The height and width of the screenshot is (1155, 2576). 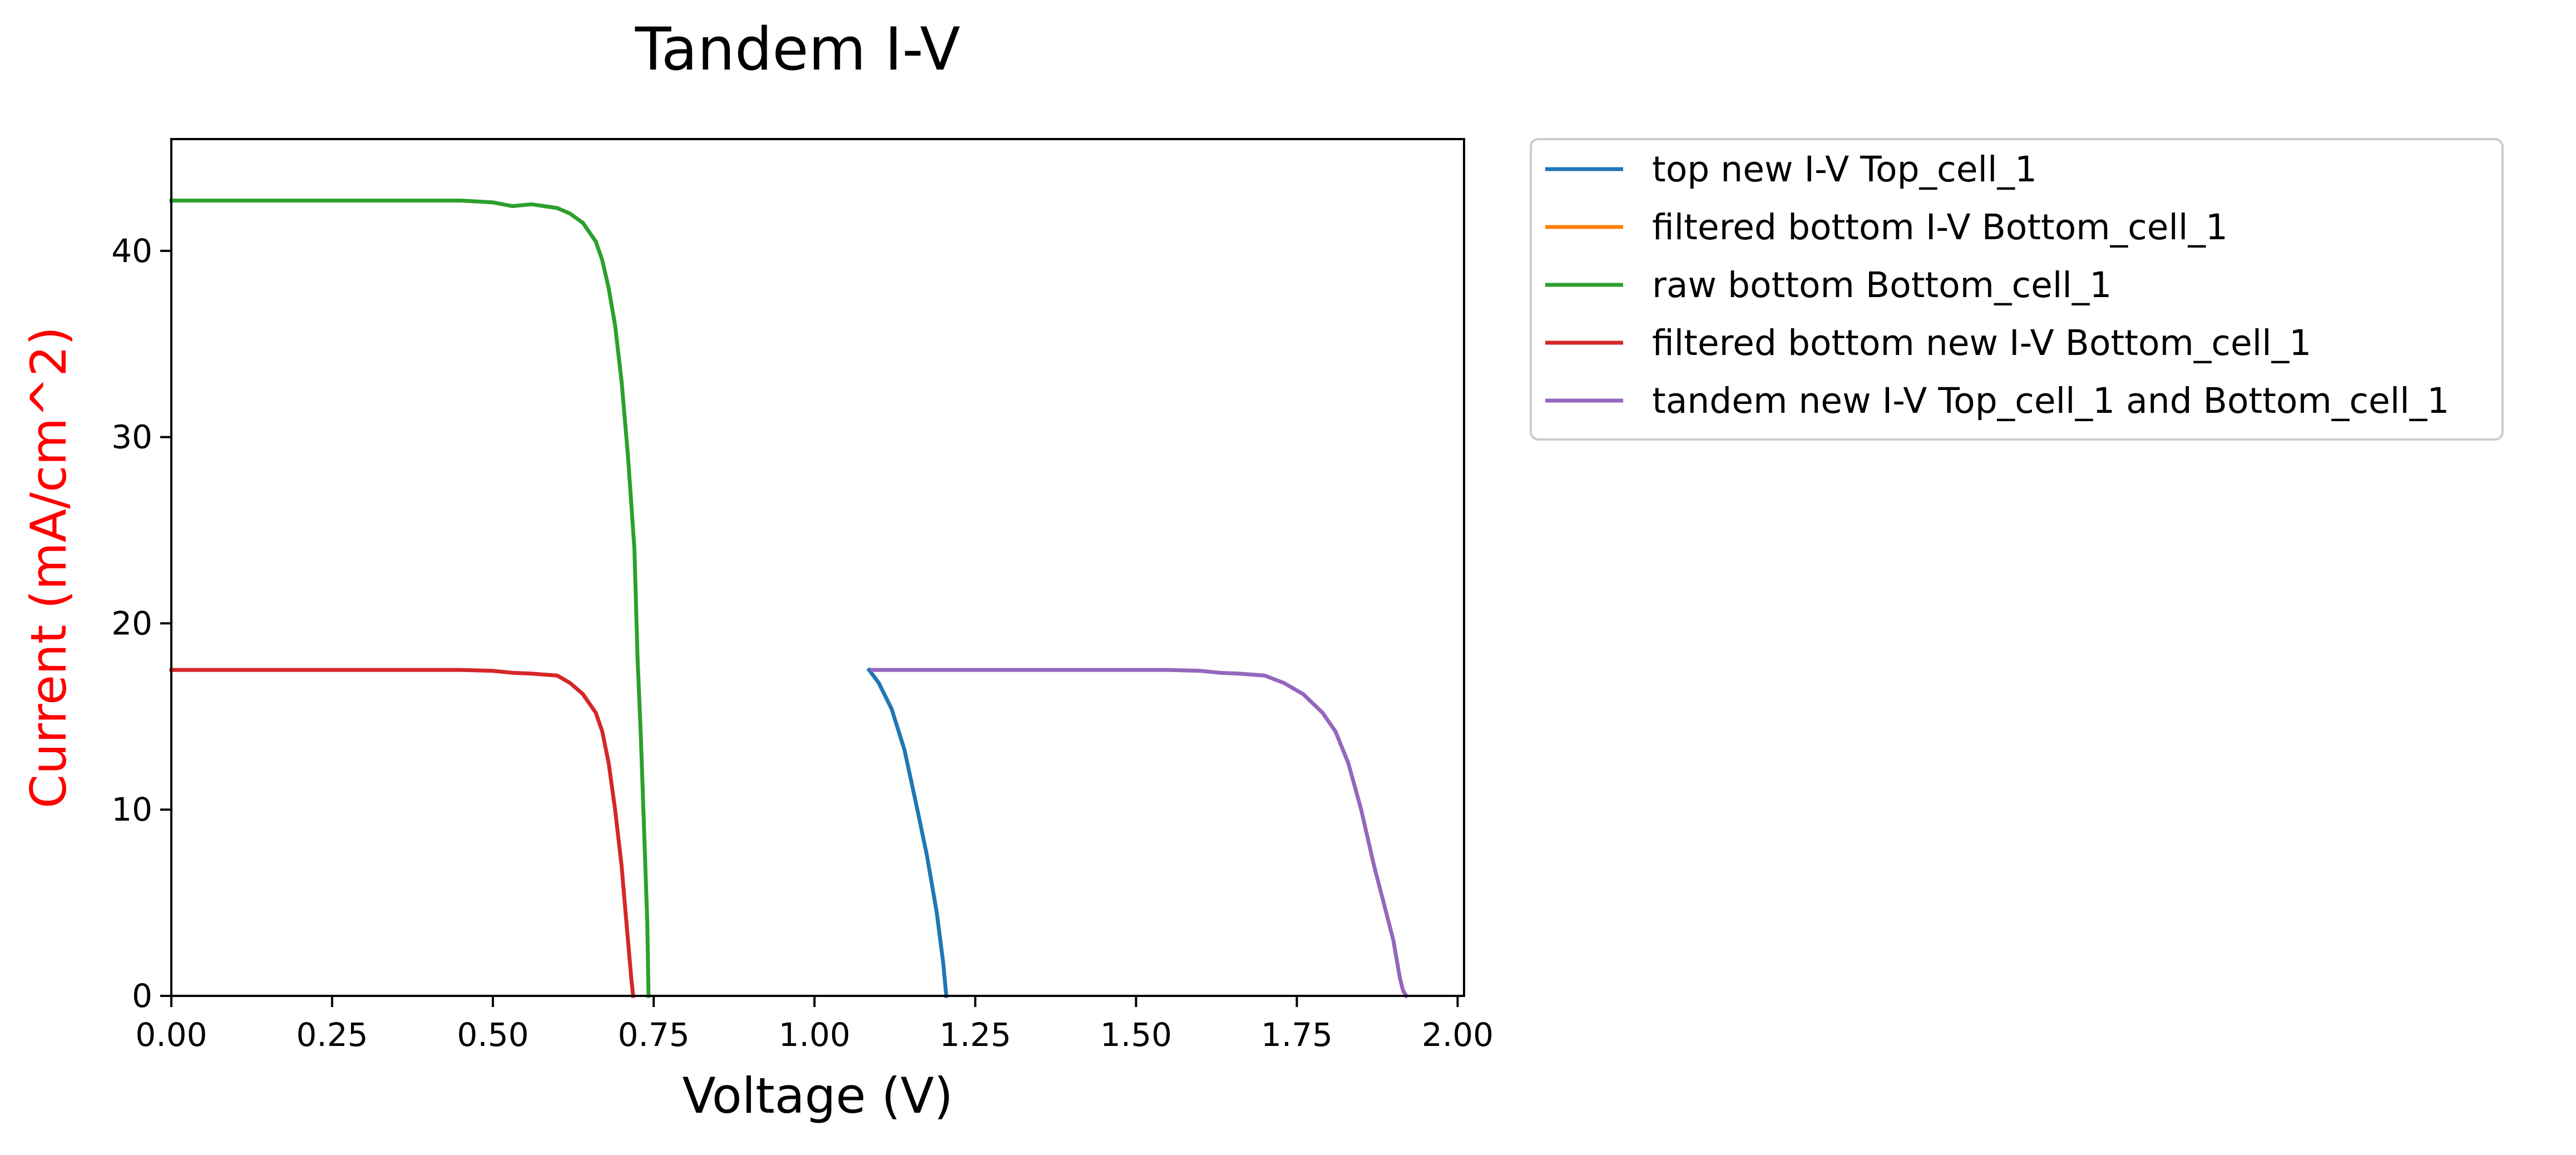 What do you see at coordinates (131, 437) in the screenshot?
I see `y-tick-label: 30` at bounding box center [131, 437].